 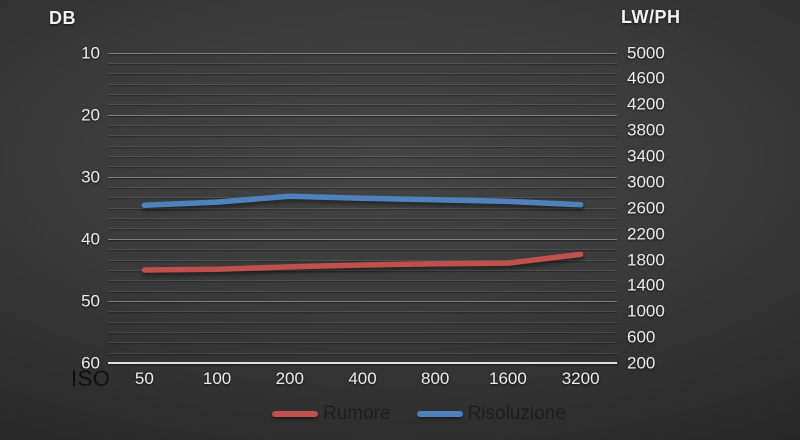 I want to click on x-axis-tick-label: 800, so click(x=435, y=378).